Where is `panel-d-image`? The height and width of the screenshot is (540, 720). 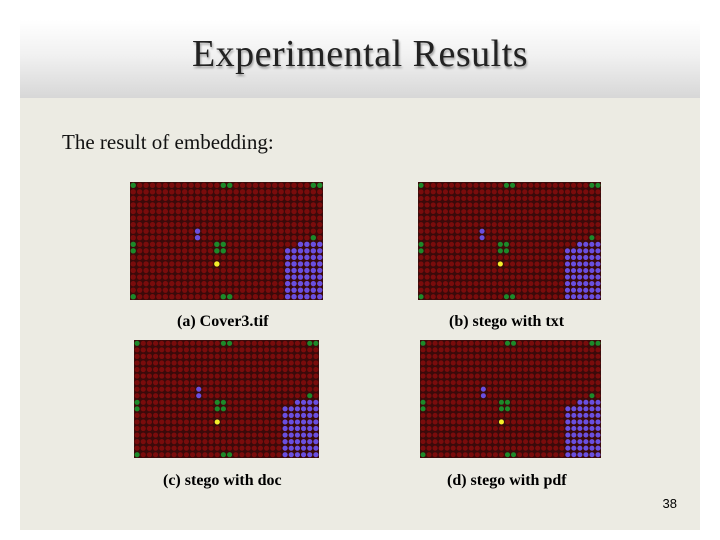 panel-d-image is located at coordinates (510, 399).